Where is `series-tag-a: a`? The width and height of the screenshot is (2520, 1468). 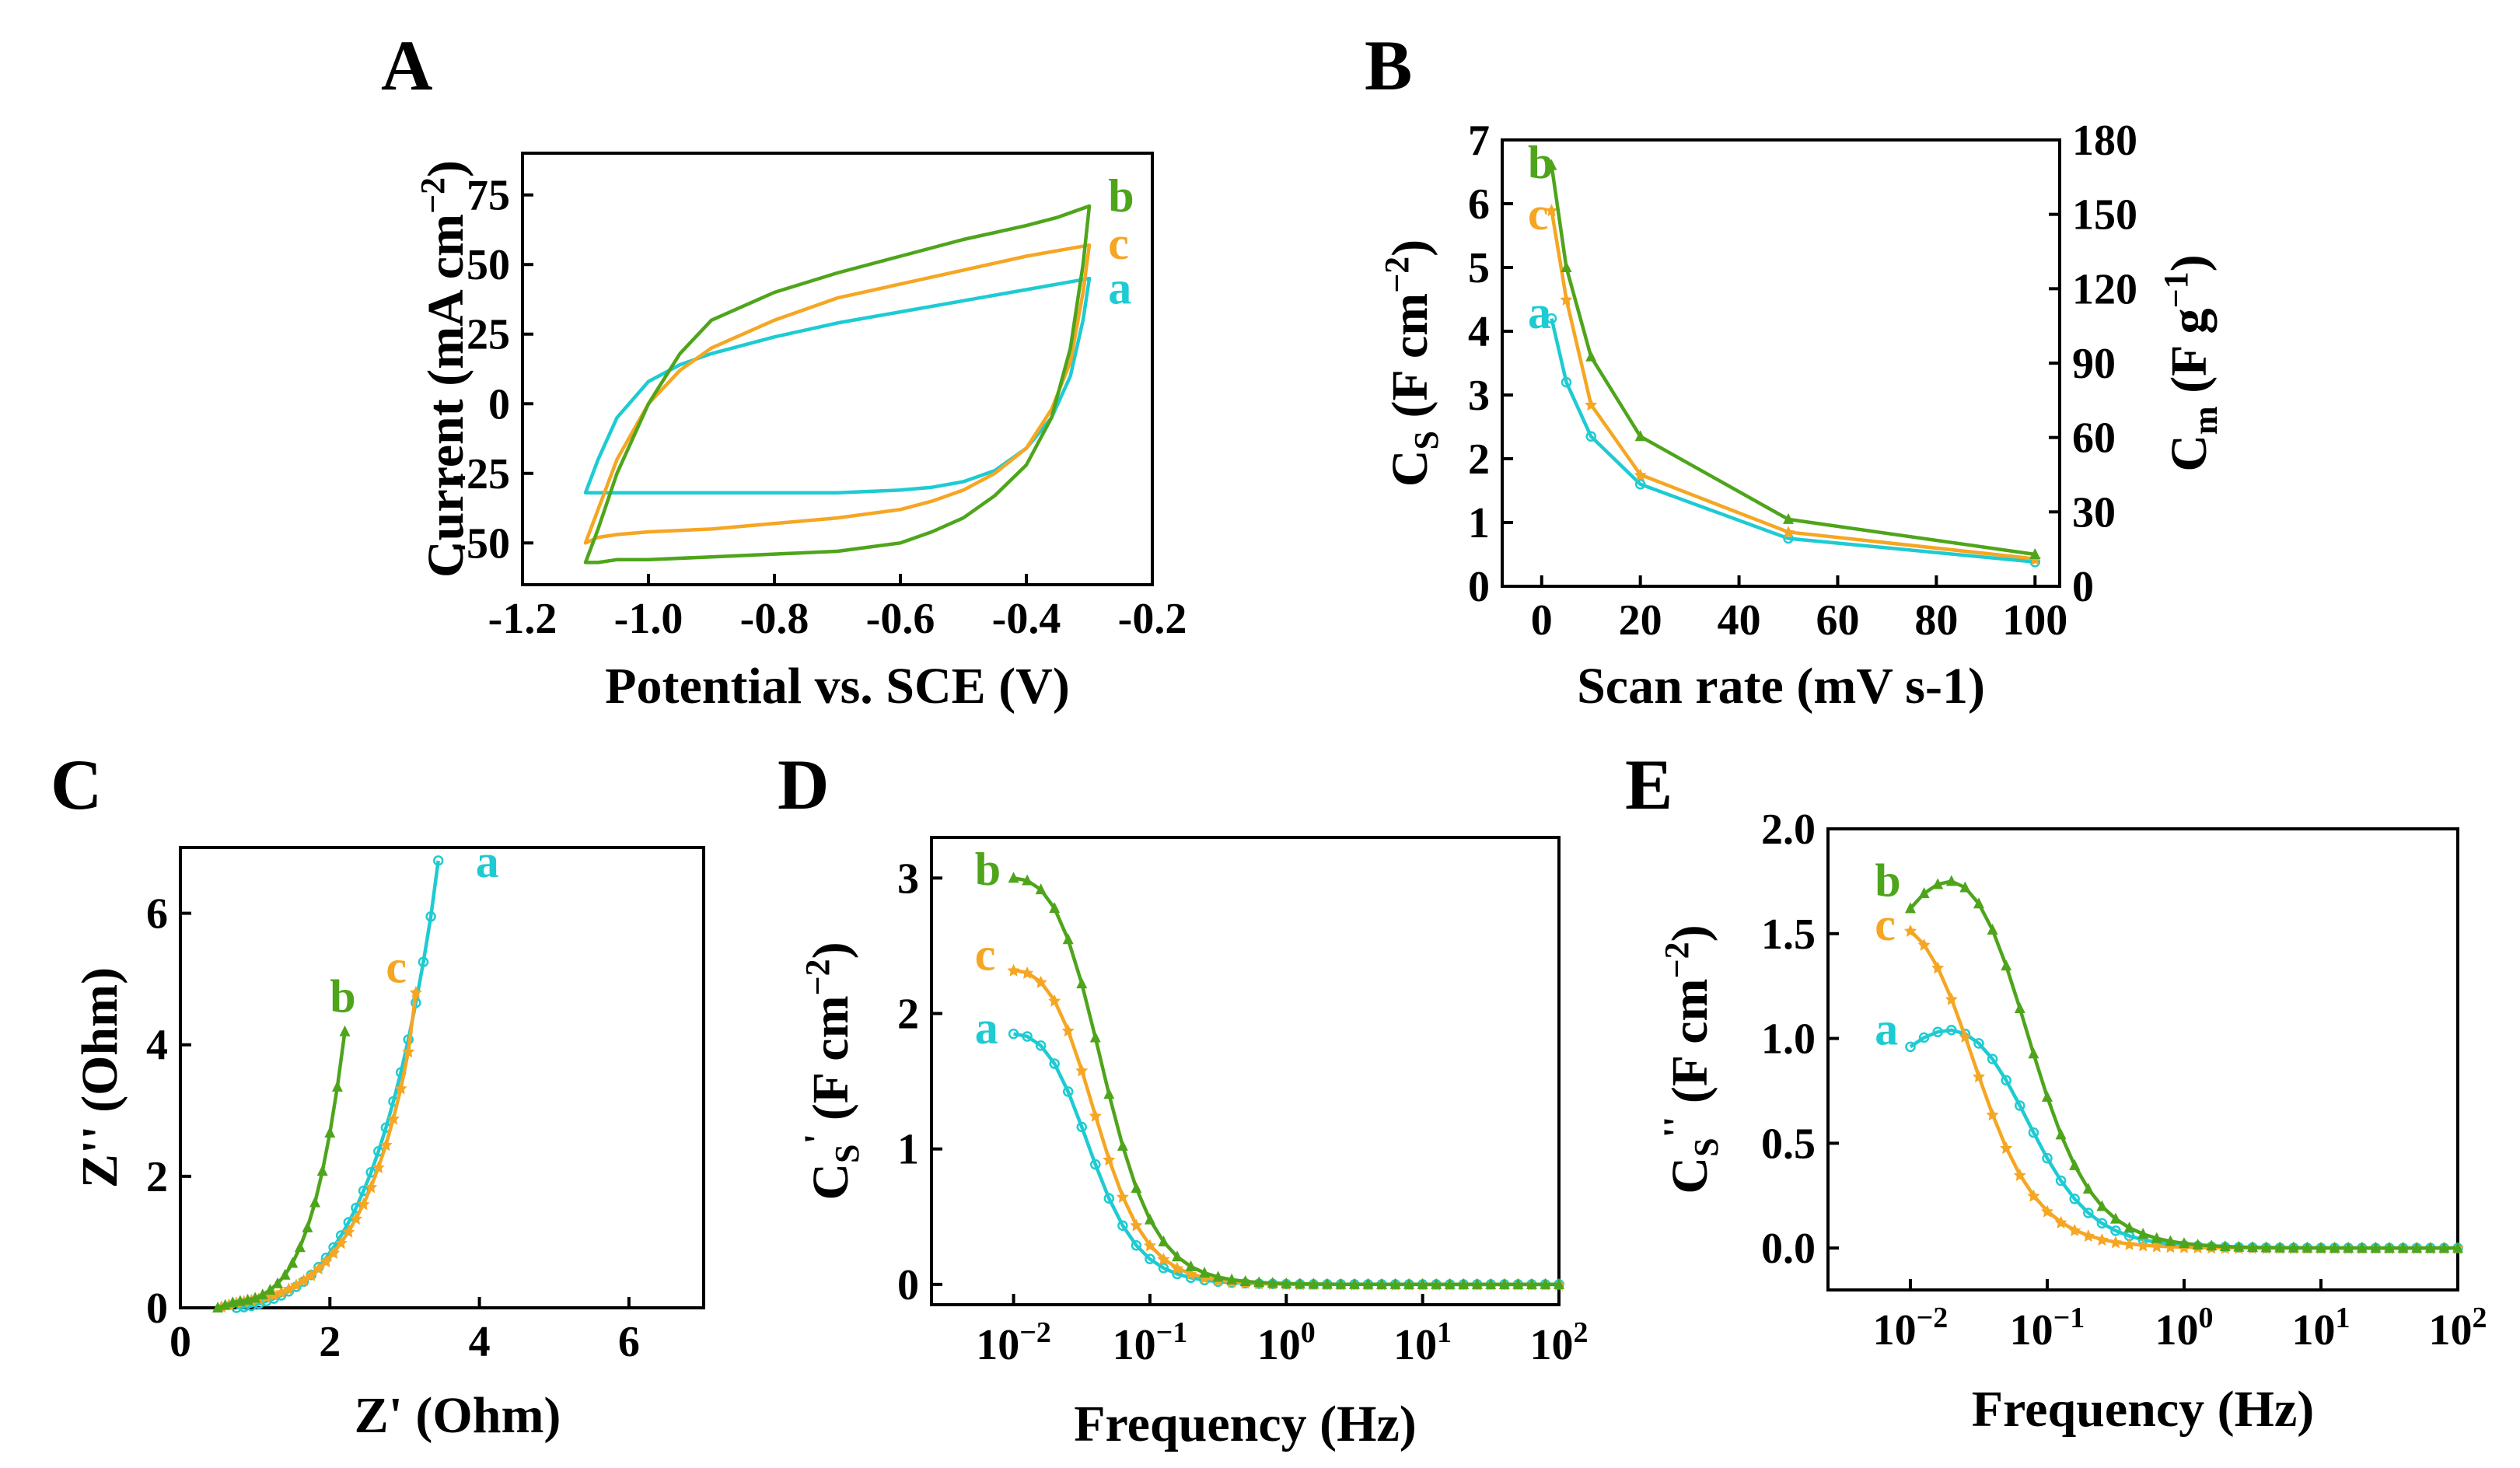
series-tag-a: a is located at coordinates (1120, 287).